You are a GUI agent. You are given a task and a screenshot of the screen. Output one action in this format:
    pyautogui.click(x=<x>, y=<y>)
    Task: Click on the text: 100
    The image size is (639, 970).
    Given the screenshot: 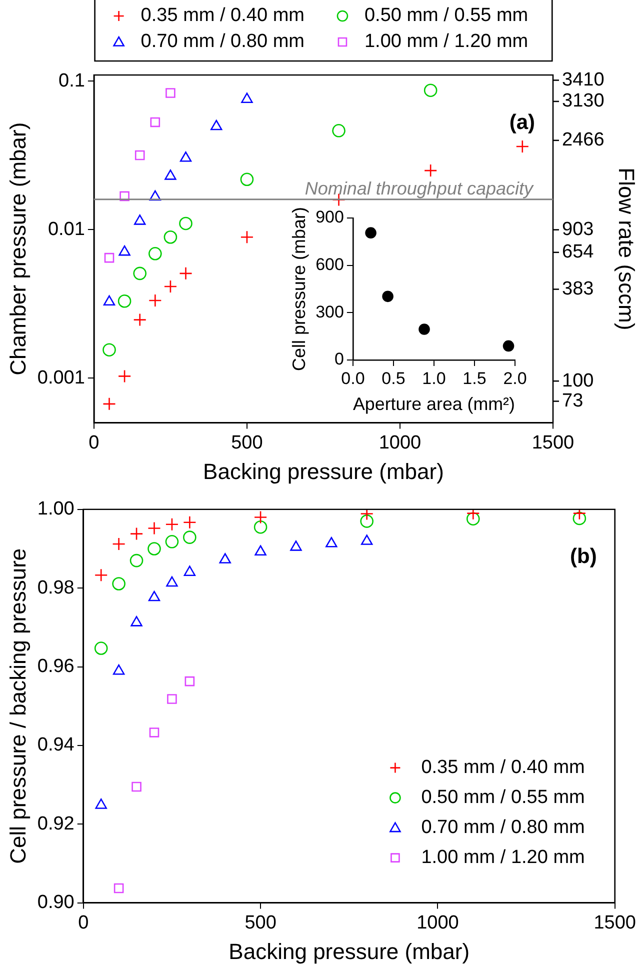 What is the action you would take?
    pyautogui.click(x=578, y=381)
    